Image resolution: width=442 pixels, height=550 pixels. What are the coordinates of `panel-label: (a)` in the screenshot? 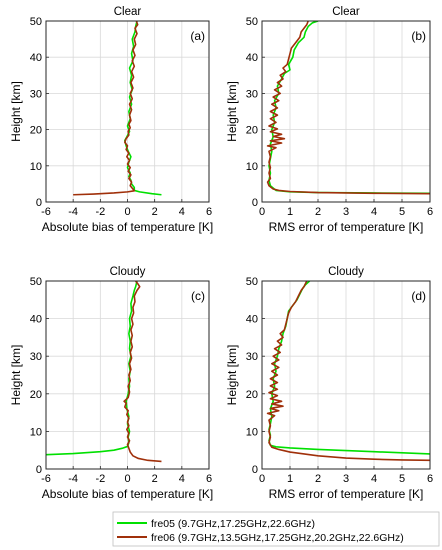 It's located at (197, 36).